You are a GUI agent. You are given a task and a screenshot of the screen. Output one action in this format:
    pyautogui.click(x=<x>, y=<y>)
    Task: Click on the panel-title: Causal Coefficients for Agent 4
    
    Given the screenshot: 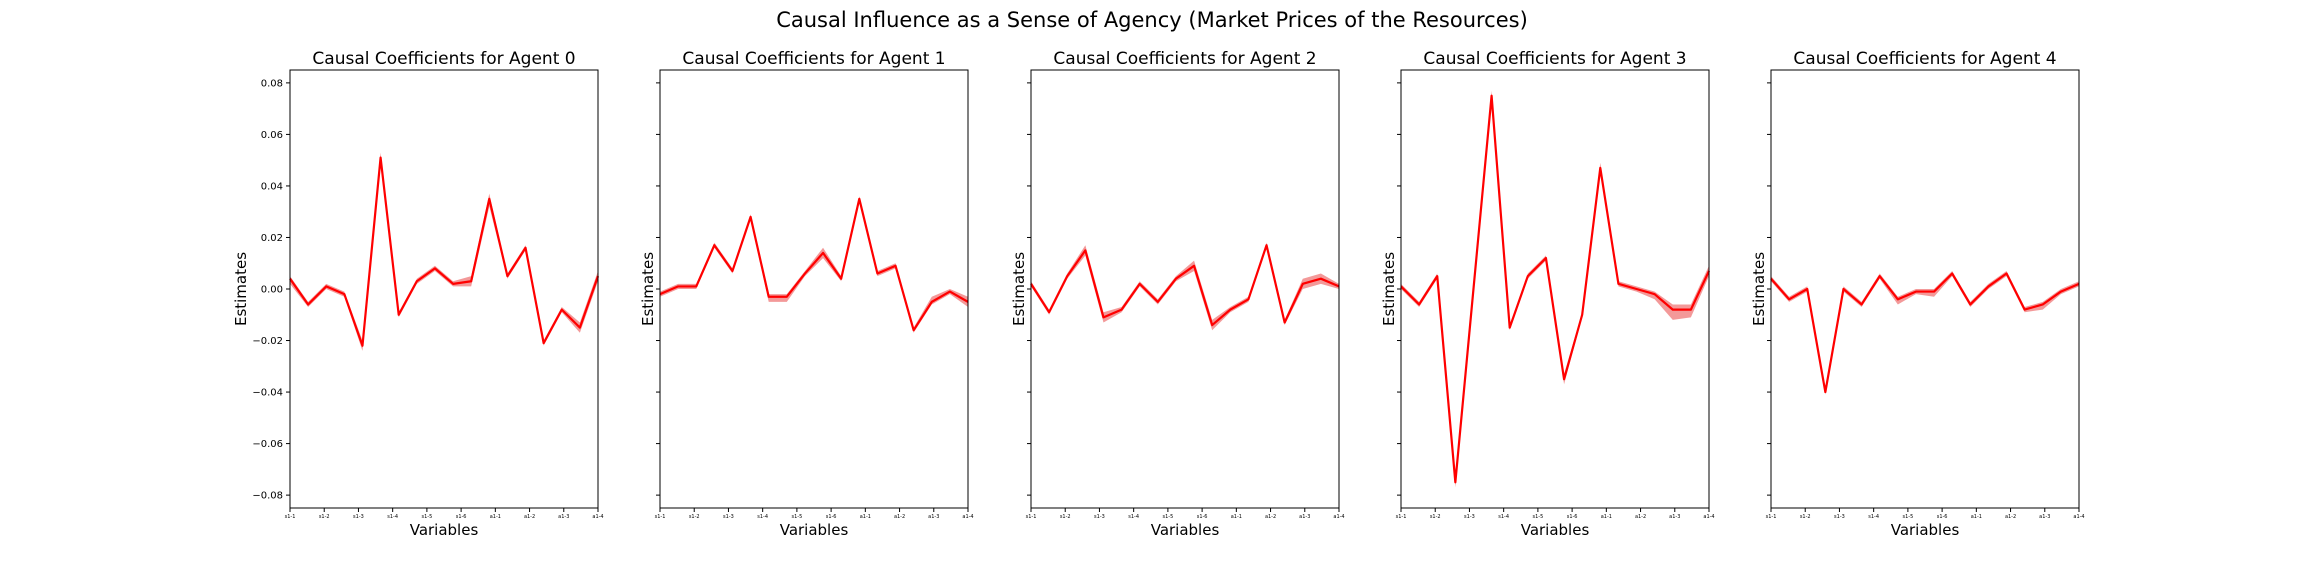 What is the action you would take?
    pyautogui.click(x=1924, y=59)
    